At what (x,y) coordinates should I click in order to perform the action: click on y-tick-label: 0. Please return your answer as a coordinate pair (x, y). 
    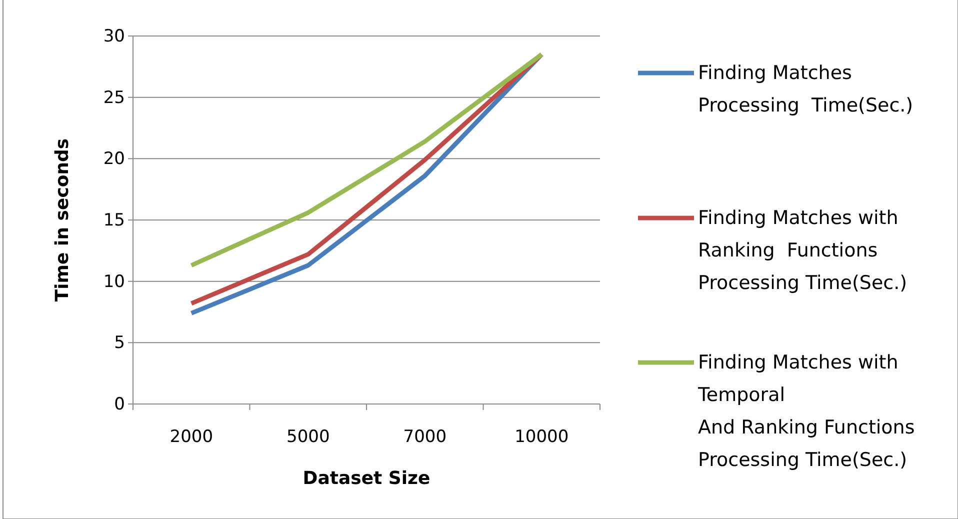
    Looking at the image, I should click on (119, 404).